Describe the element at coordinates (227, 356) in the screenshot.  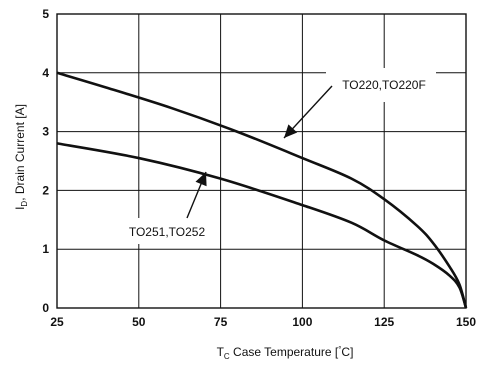
I see `x-axis-title-sub: C` at that location.